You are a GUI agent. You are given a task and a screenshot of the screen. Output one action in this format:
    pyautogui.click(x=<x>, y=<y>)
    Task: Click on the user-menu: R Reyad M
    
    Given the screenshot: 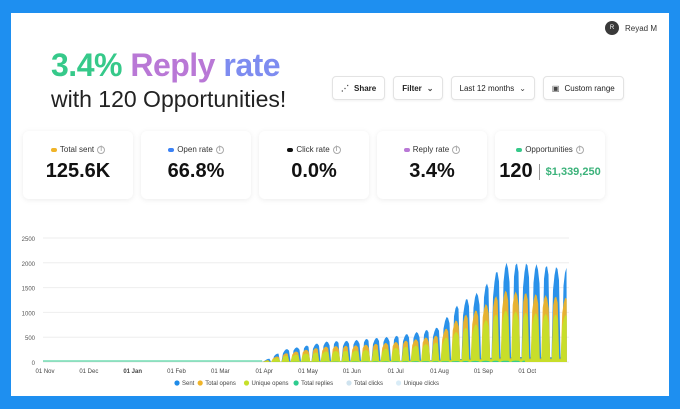 What is the action you would take?
    pyautogui.click(x=630, y=28)
    